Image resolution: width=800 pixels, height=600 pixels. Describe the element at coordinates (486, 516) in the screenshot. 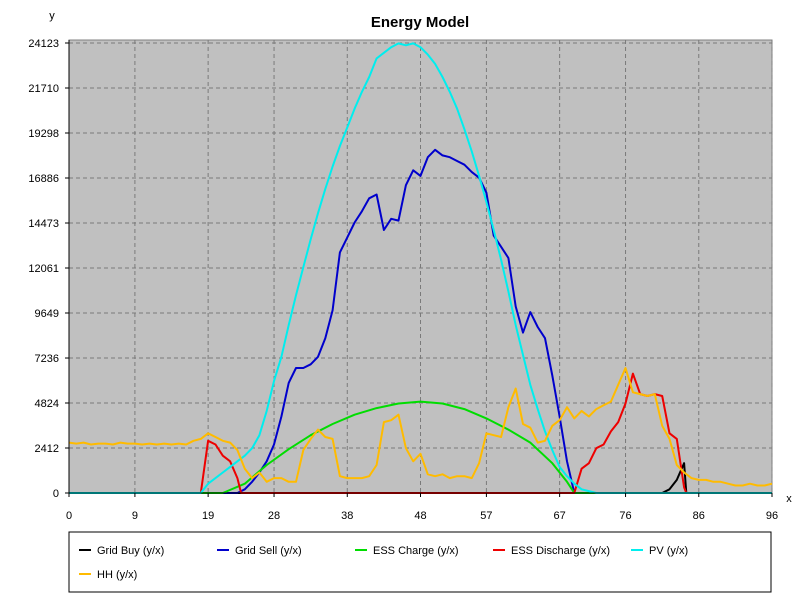

I see `x-tick-label: 57` at that location.